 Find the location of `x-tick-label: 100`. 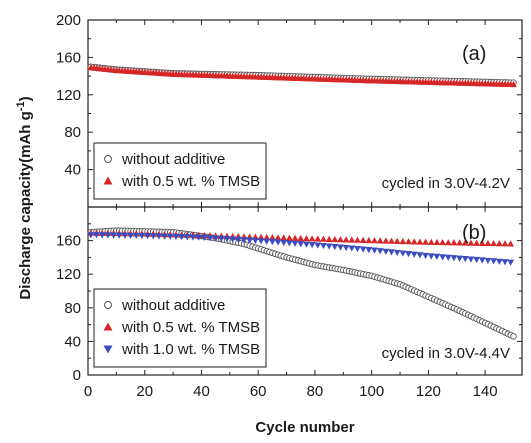

x-tick-label: 100 is located at coordinates (371, 391).